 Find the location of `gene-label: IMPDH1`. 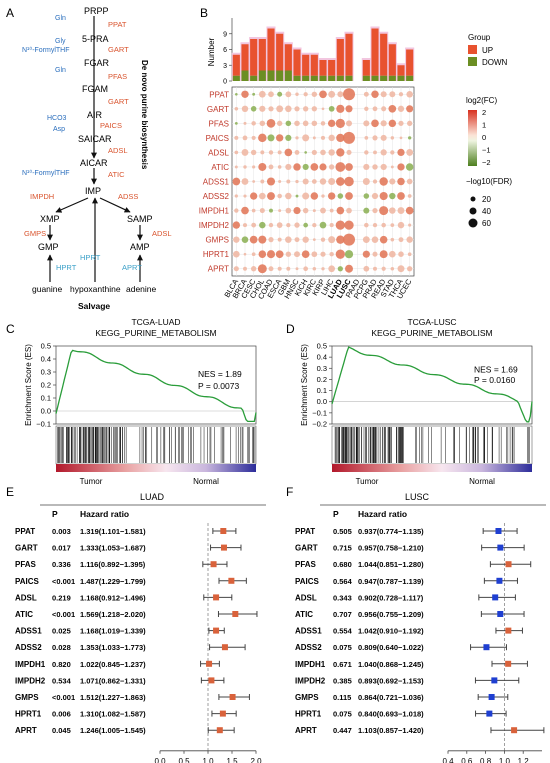

gene-label: IMPDH1 is located at coordinates (214, 211).